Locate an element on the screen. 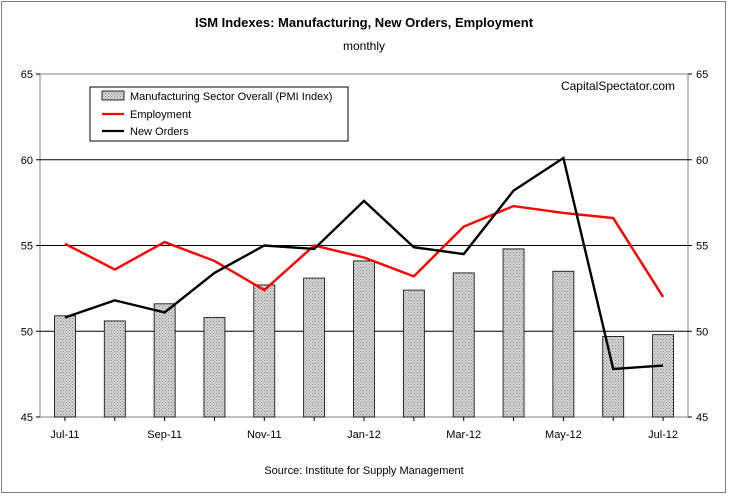 The height and width of the screenshot is (496, 729). y-axis-right: 45 50 55 60 65 is located at coordinates (698, 246).